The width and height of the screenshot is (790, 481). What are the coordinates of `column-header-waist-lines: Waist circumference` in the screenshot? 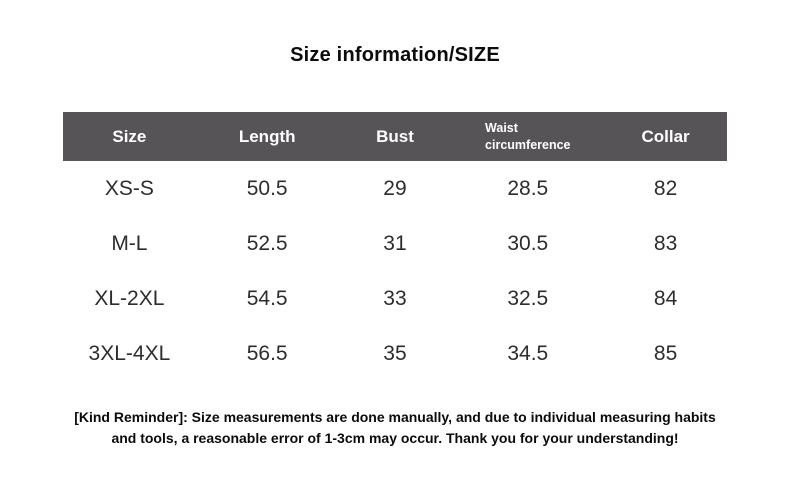 It's located at (527, 137).